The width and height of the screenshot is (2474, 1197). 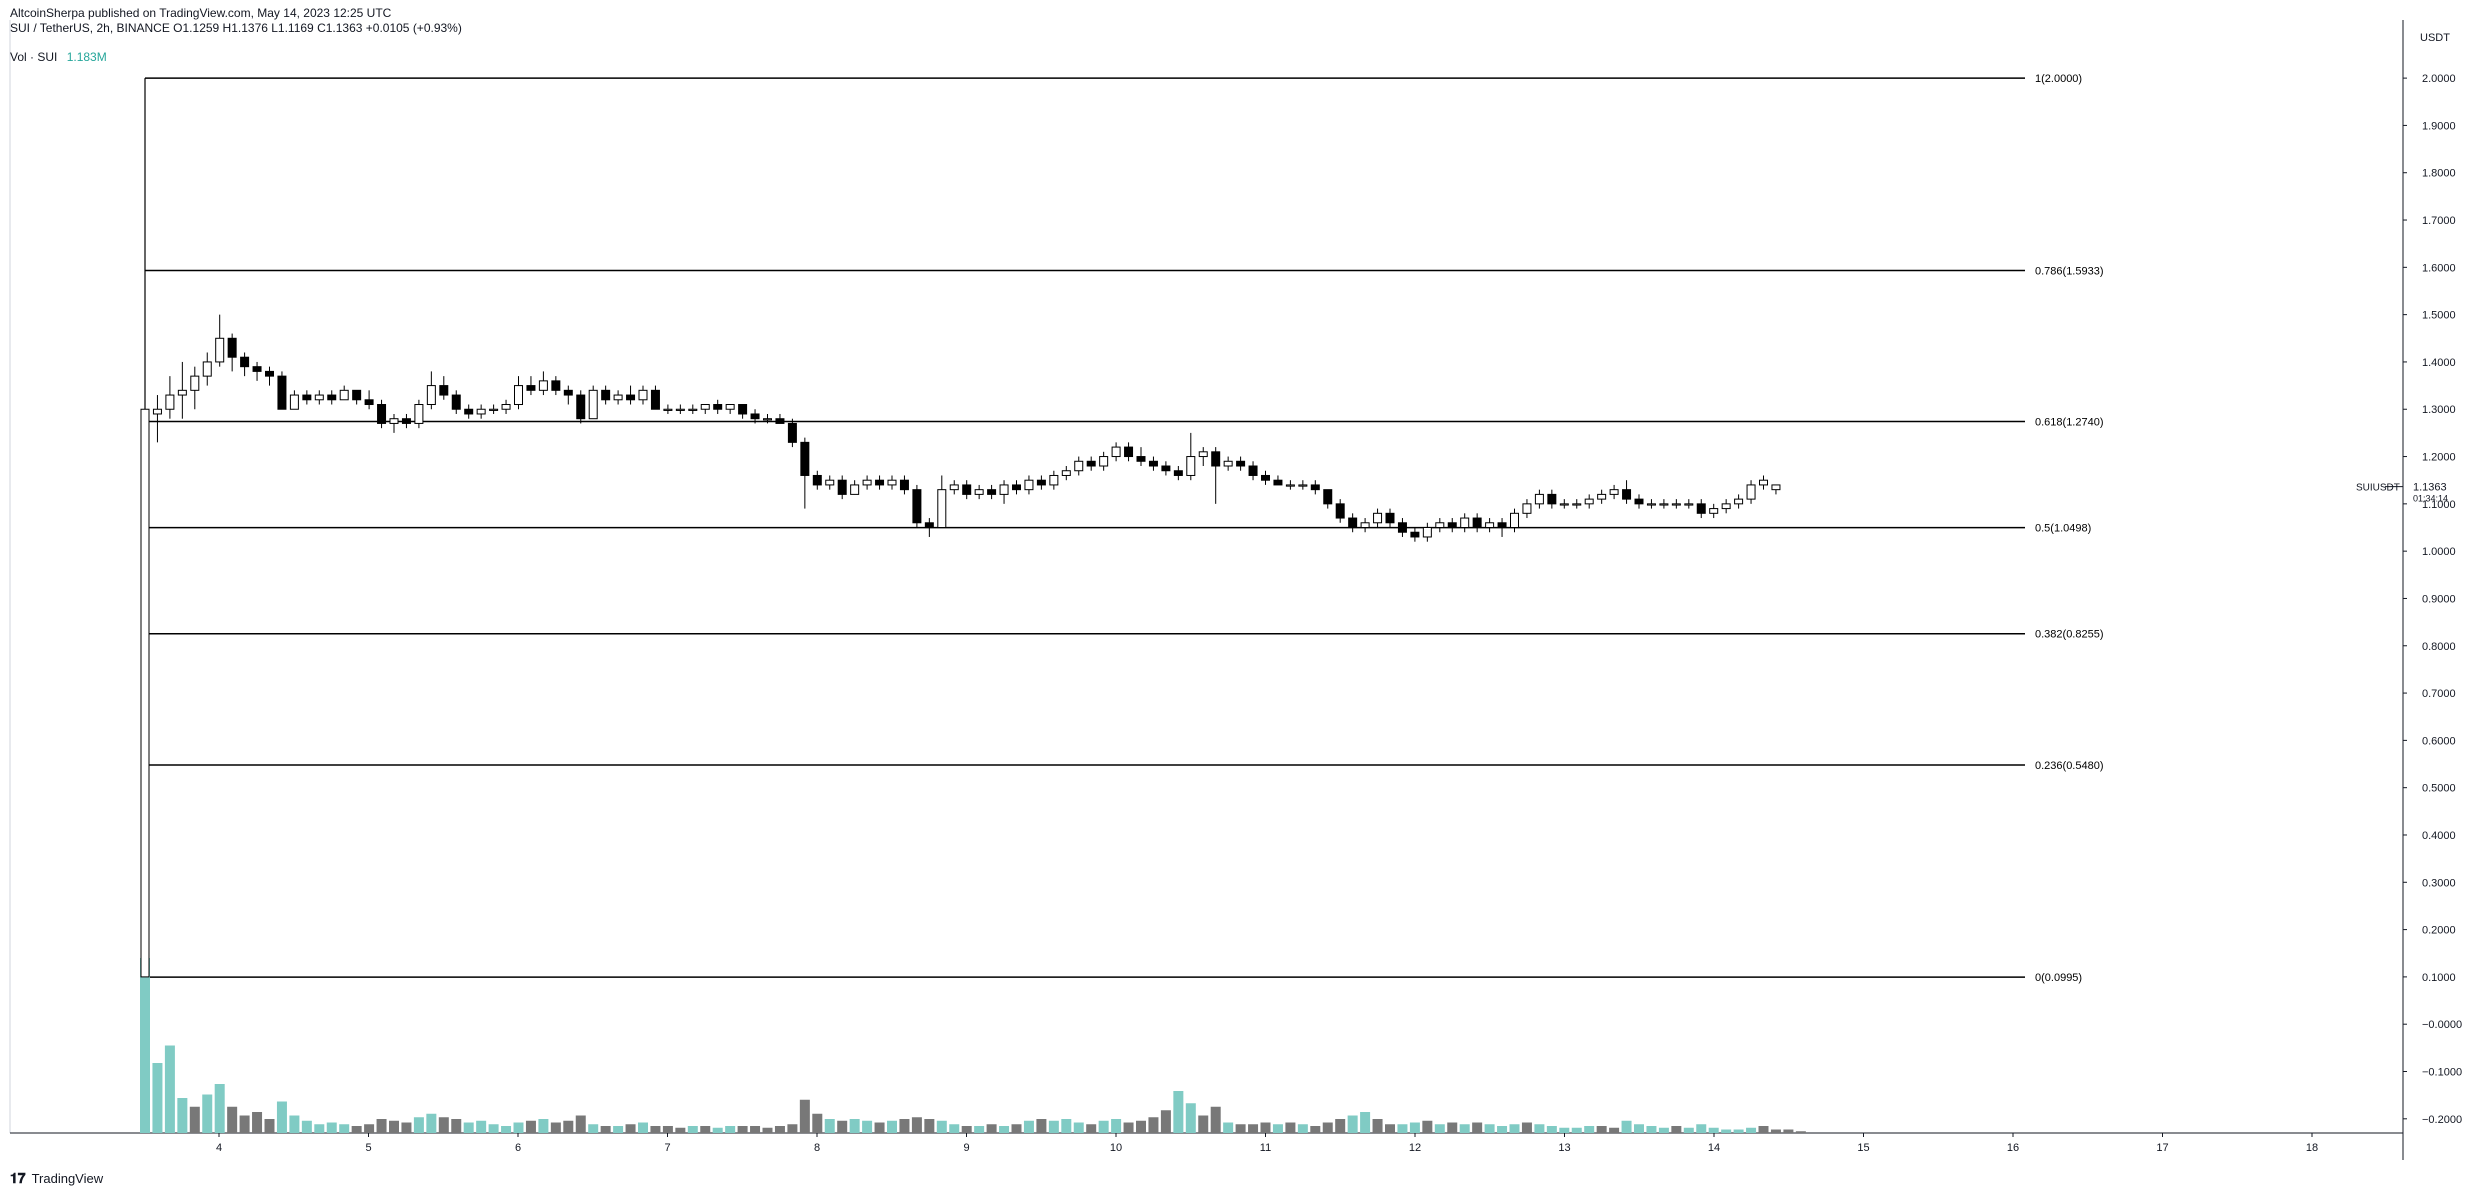 What do you see at coordinates (2439, 931) in the screenshot?
I see `price-tick-label: 0.2000` at bounding box center [2439, 931].